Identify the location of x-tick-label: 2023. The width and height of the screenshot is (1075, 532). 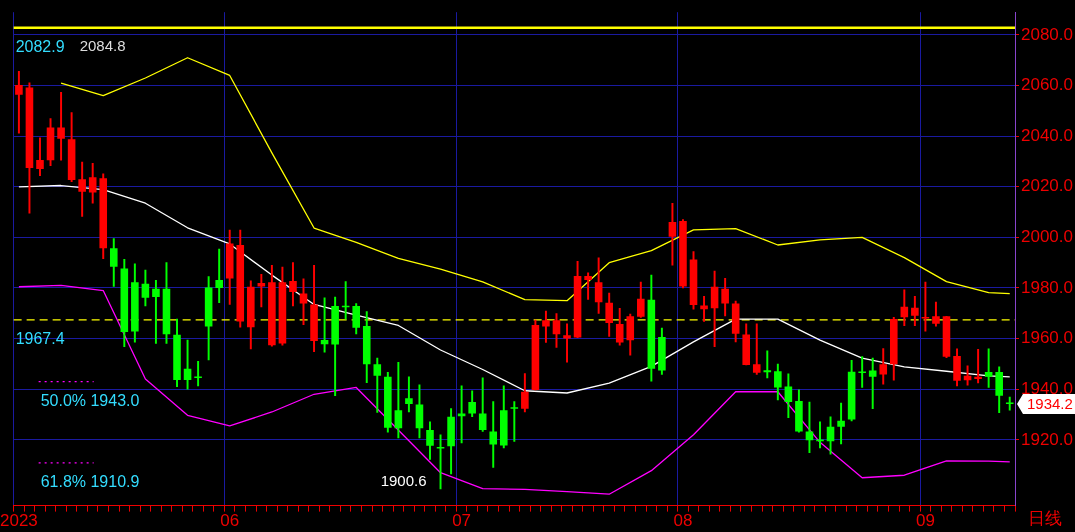
(19, 521).